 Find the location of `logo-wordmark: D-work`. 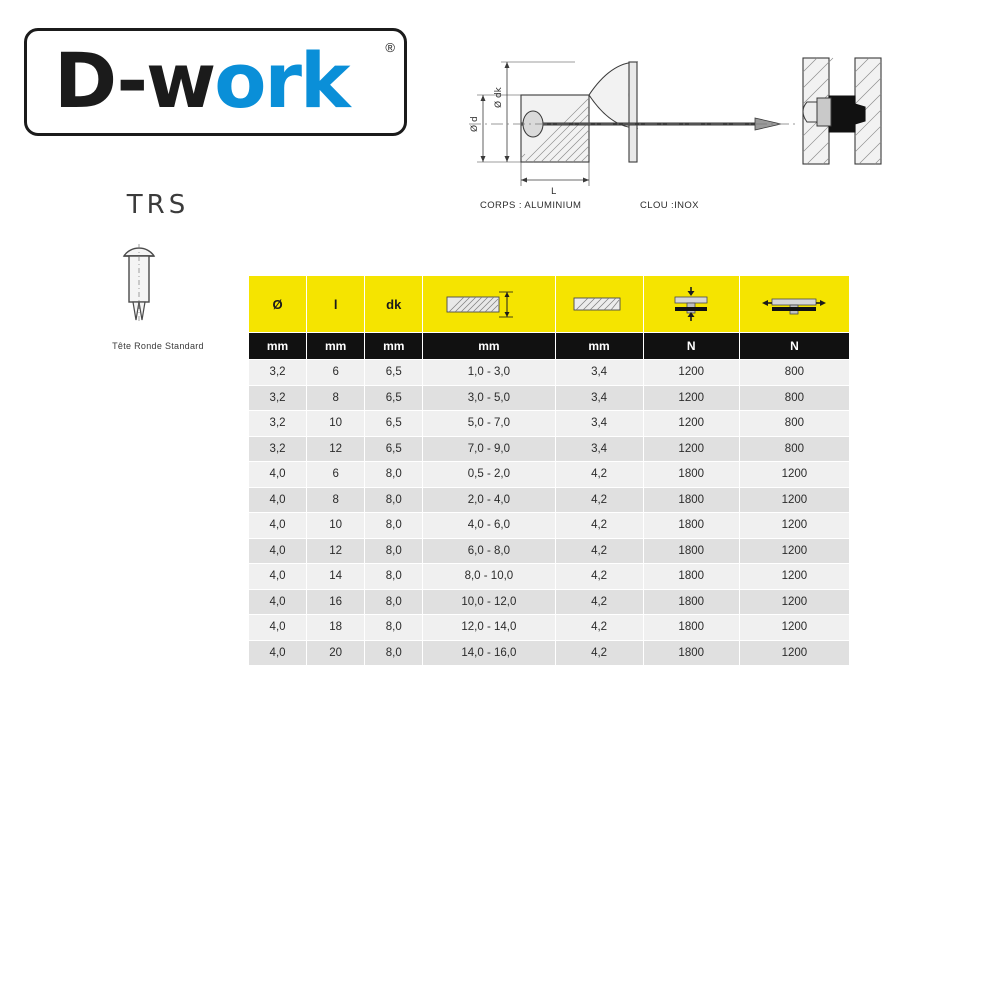

logo-wordmark: D-work is located at coordinates (202, 81).